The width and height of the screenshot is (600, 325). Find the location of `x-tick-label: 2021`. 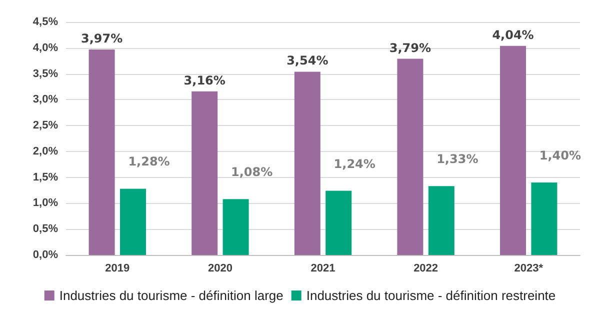

x-tick-label: 2021 is located at coordinates (323, 268).